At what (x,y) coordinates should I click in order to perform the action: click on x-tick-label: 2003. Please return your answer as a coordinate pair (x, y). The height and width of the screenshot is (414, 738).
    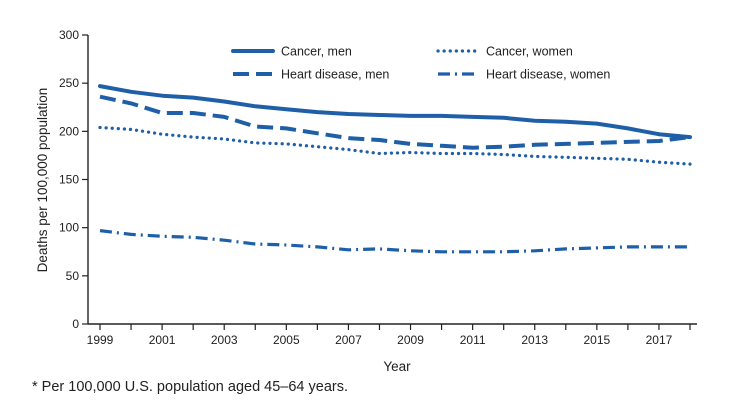
    Looking at the image, I should click on (224, 340).